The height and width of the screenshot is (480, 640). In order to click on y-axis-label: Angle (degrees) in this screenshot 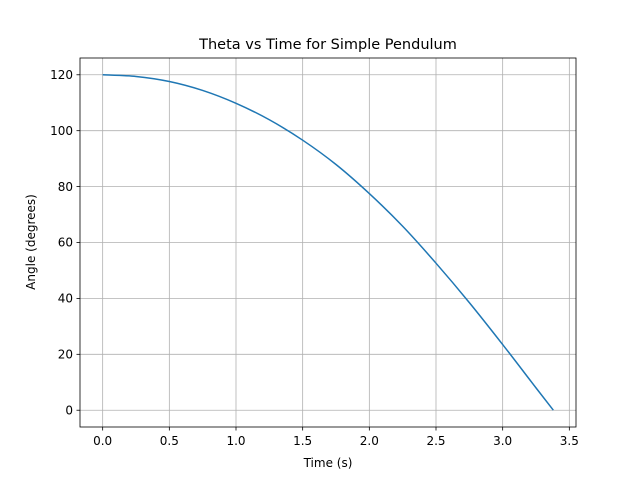, I will do `click(31, 242)`.